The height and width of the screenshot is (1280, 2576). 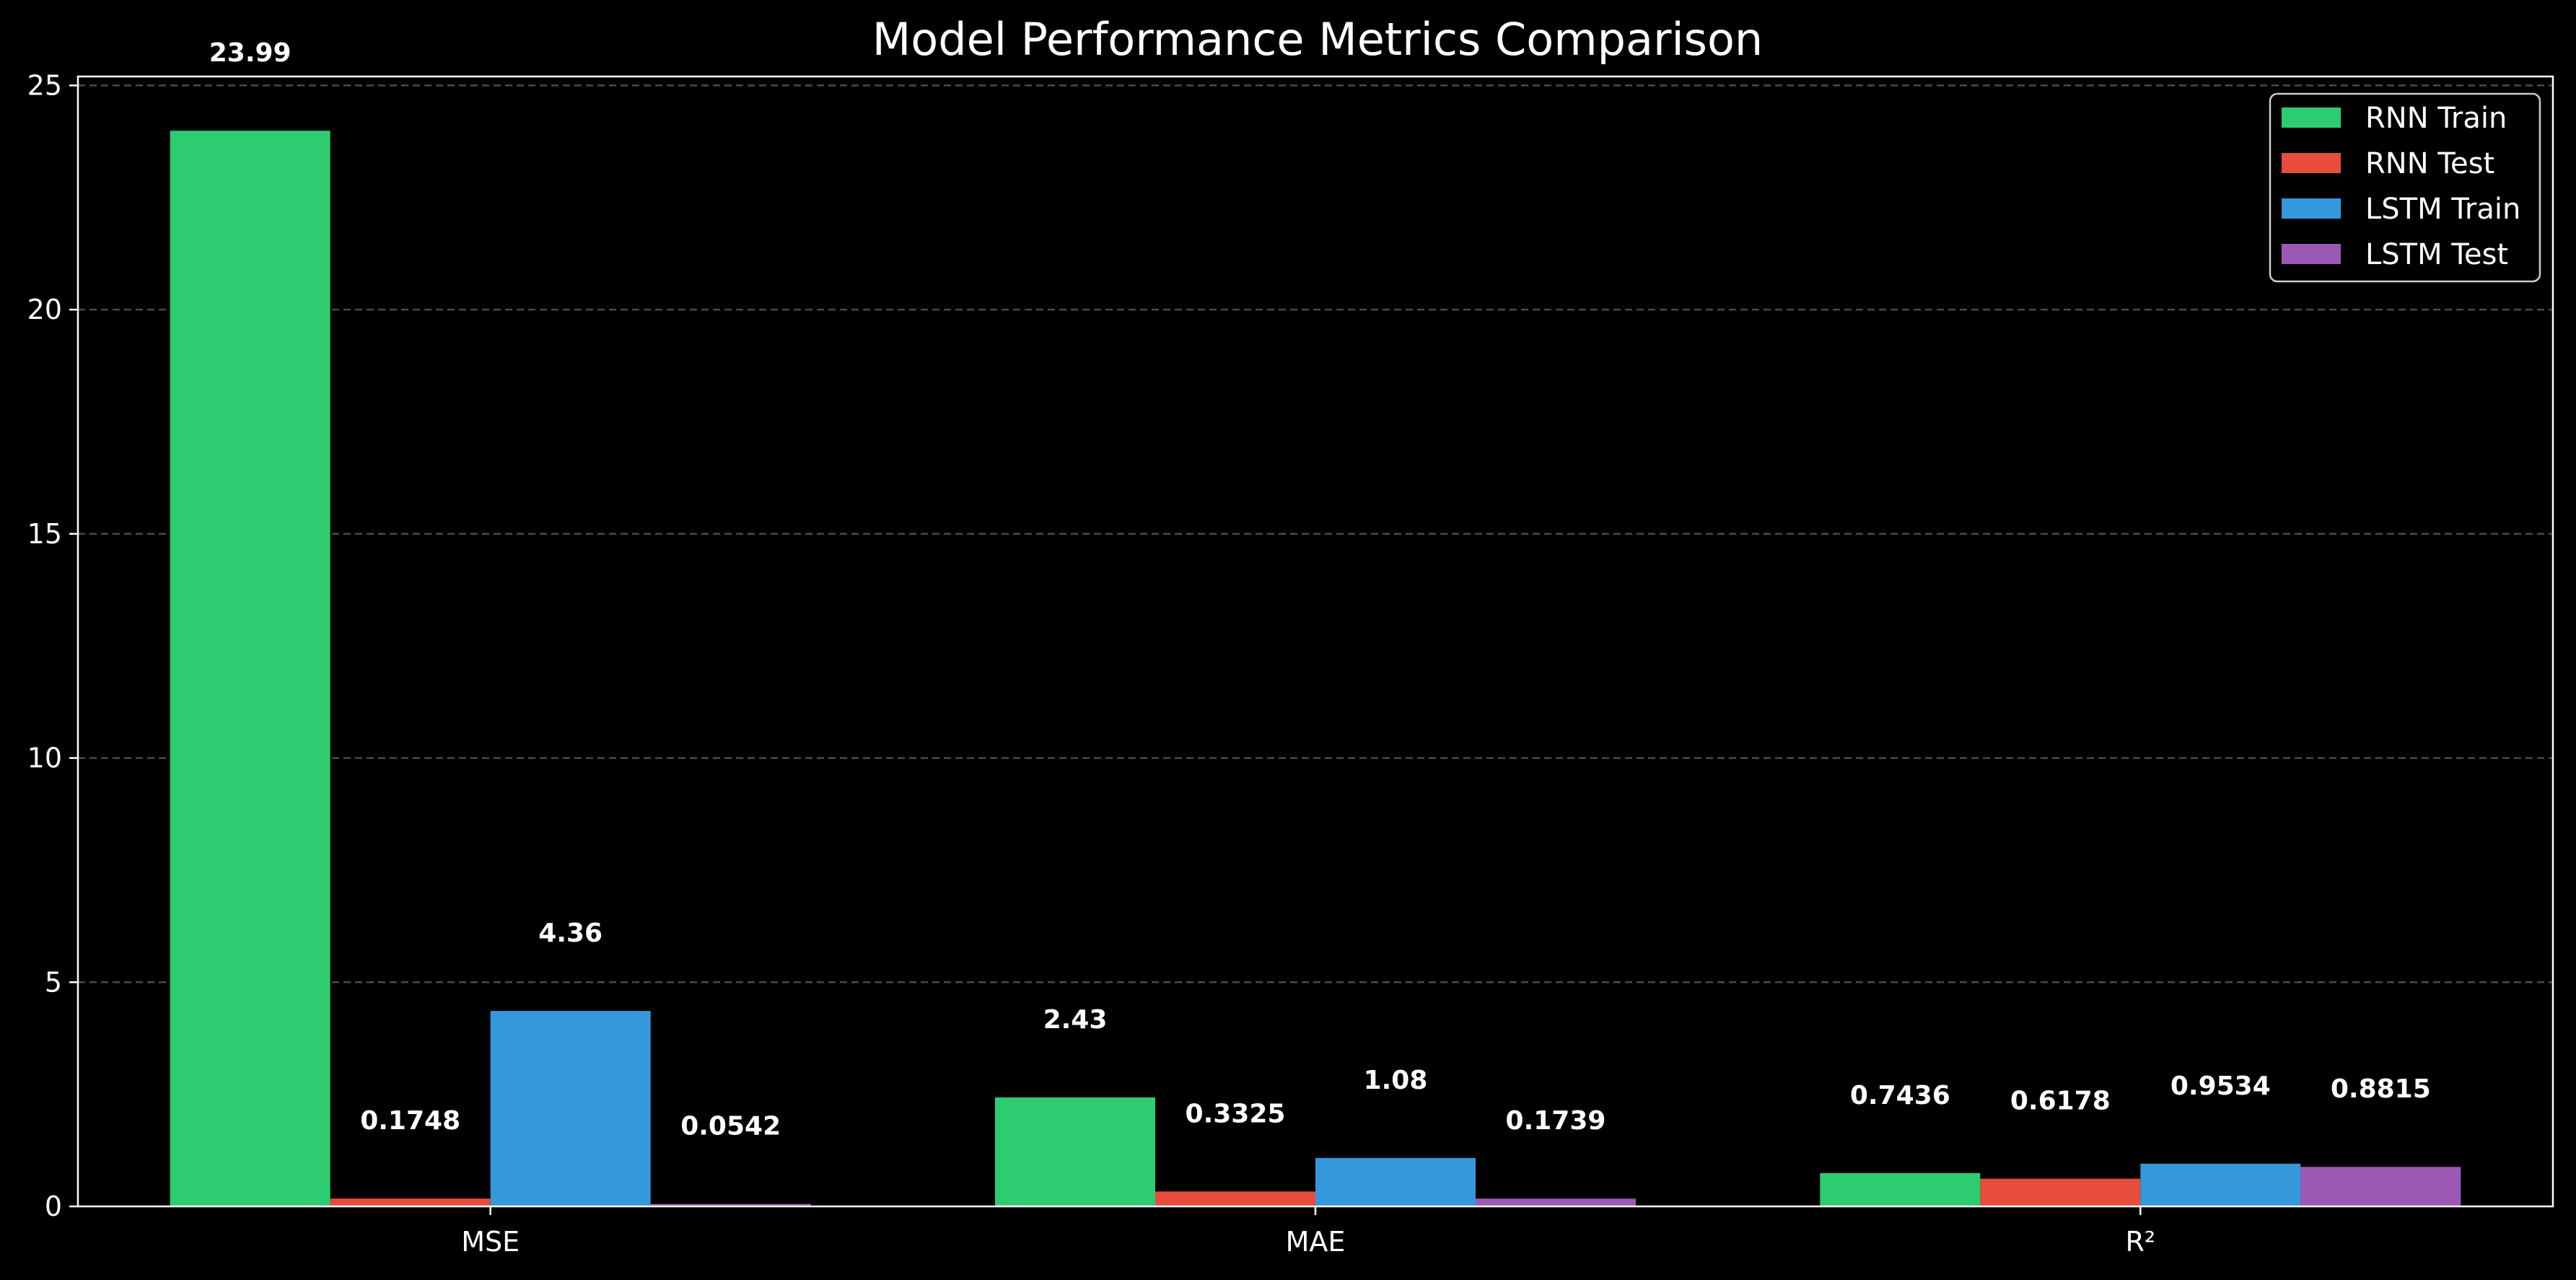 I want to click on data-label: 0.7436, so click(x=1900, y=1095).